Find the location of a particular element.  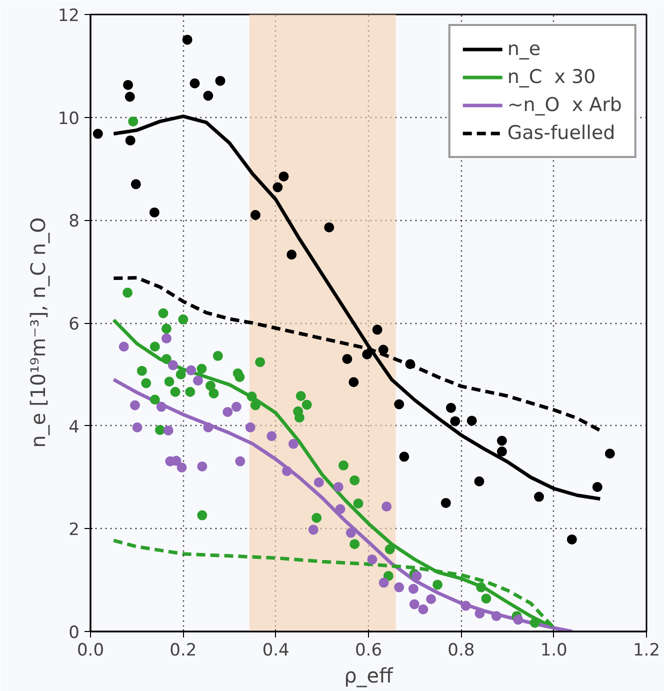

x-tick-label: 1.2 is located at coordinates (646, 650).